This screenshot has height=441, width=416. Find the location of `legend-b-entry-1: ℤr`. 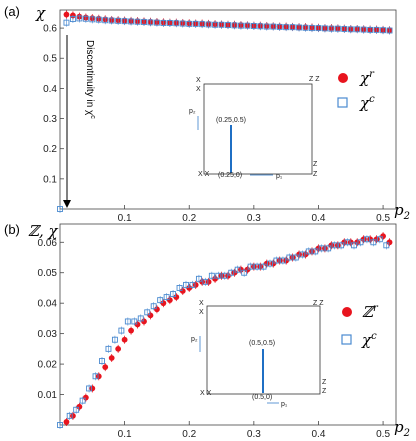

legend-b-entry-1: ℤr is located at coordinates (370, 312).